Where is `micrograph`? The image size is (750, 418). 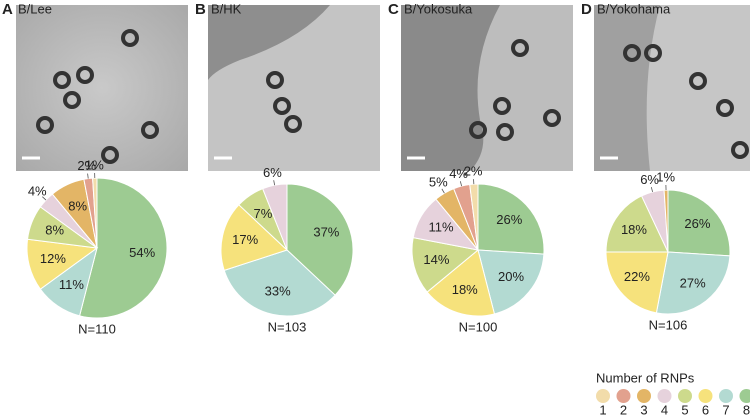
micrograph is located at coordinates (102, 88).